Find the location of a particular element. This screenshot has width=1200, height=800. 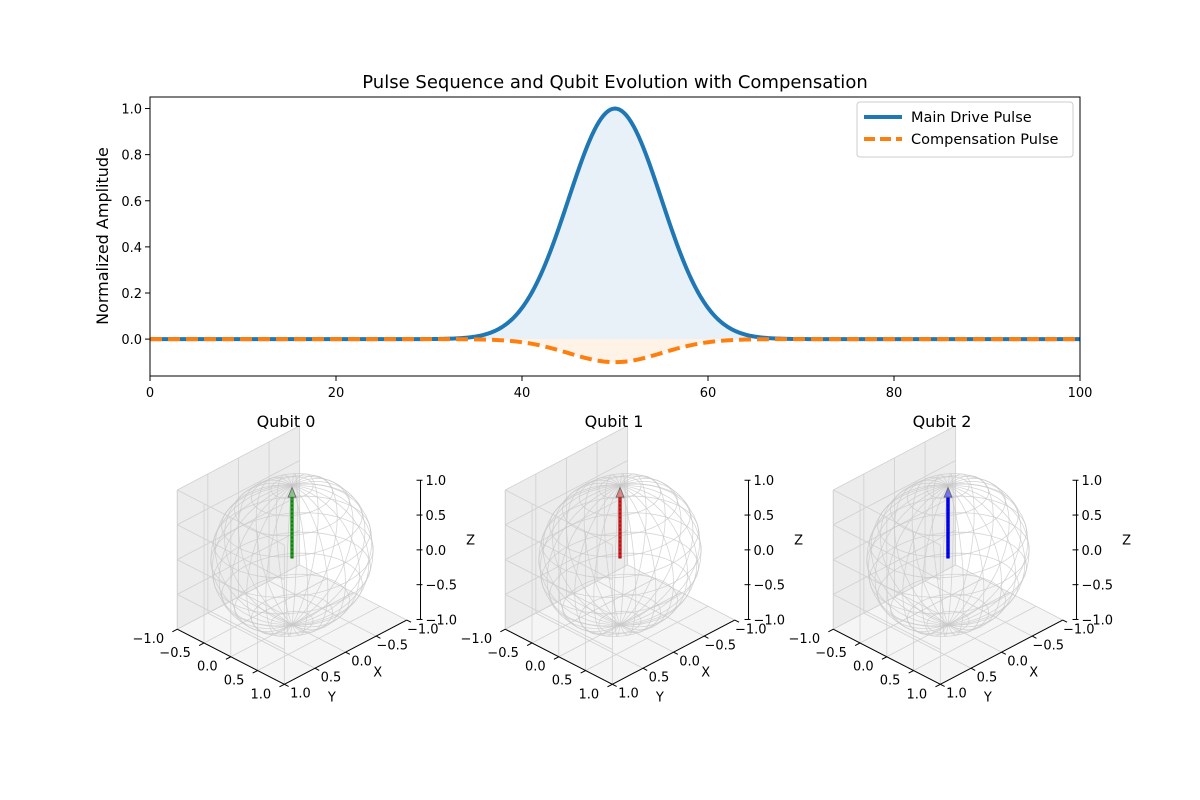

legend-label-main: Main Drive Pulse is located at coordinates (971, 118).